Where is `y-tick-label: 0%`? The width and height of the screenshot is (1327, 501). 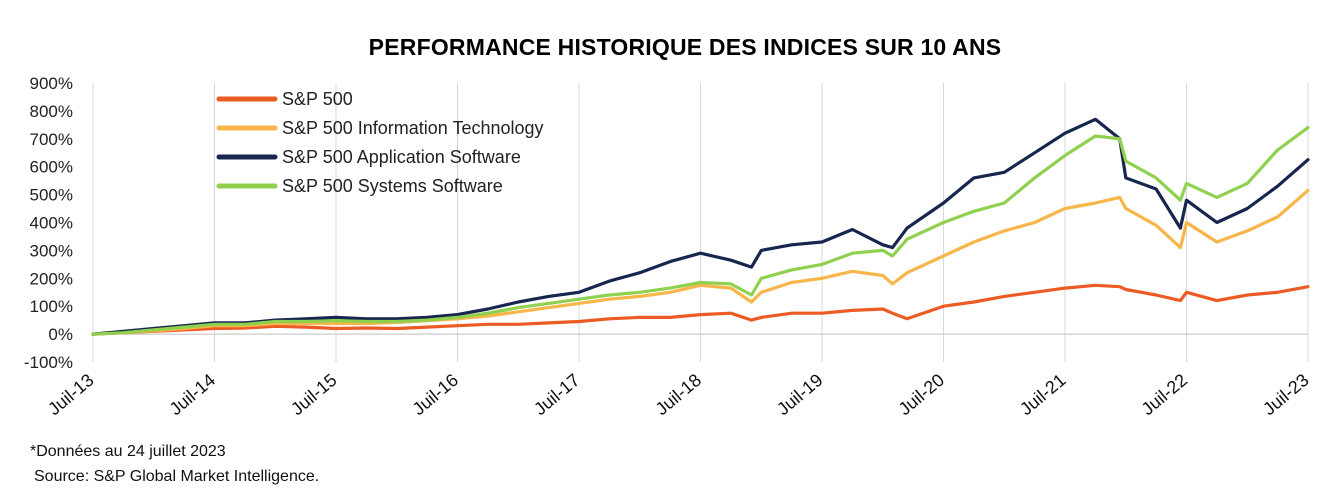 y-tick-label: 0% is located at coordinates (60, 334).